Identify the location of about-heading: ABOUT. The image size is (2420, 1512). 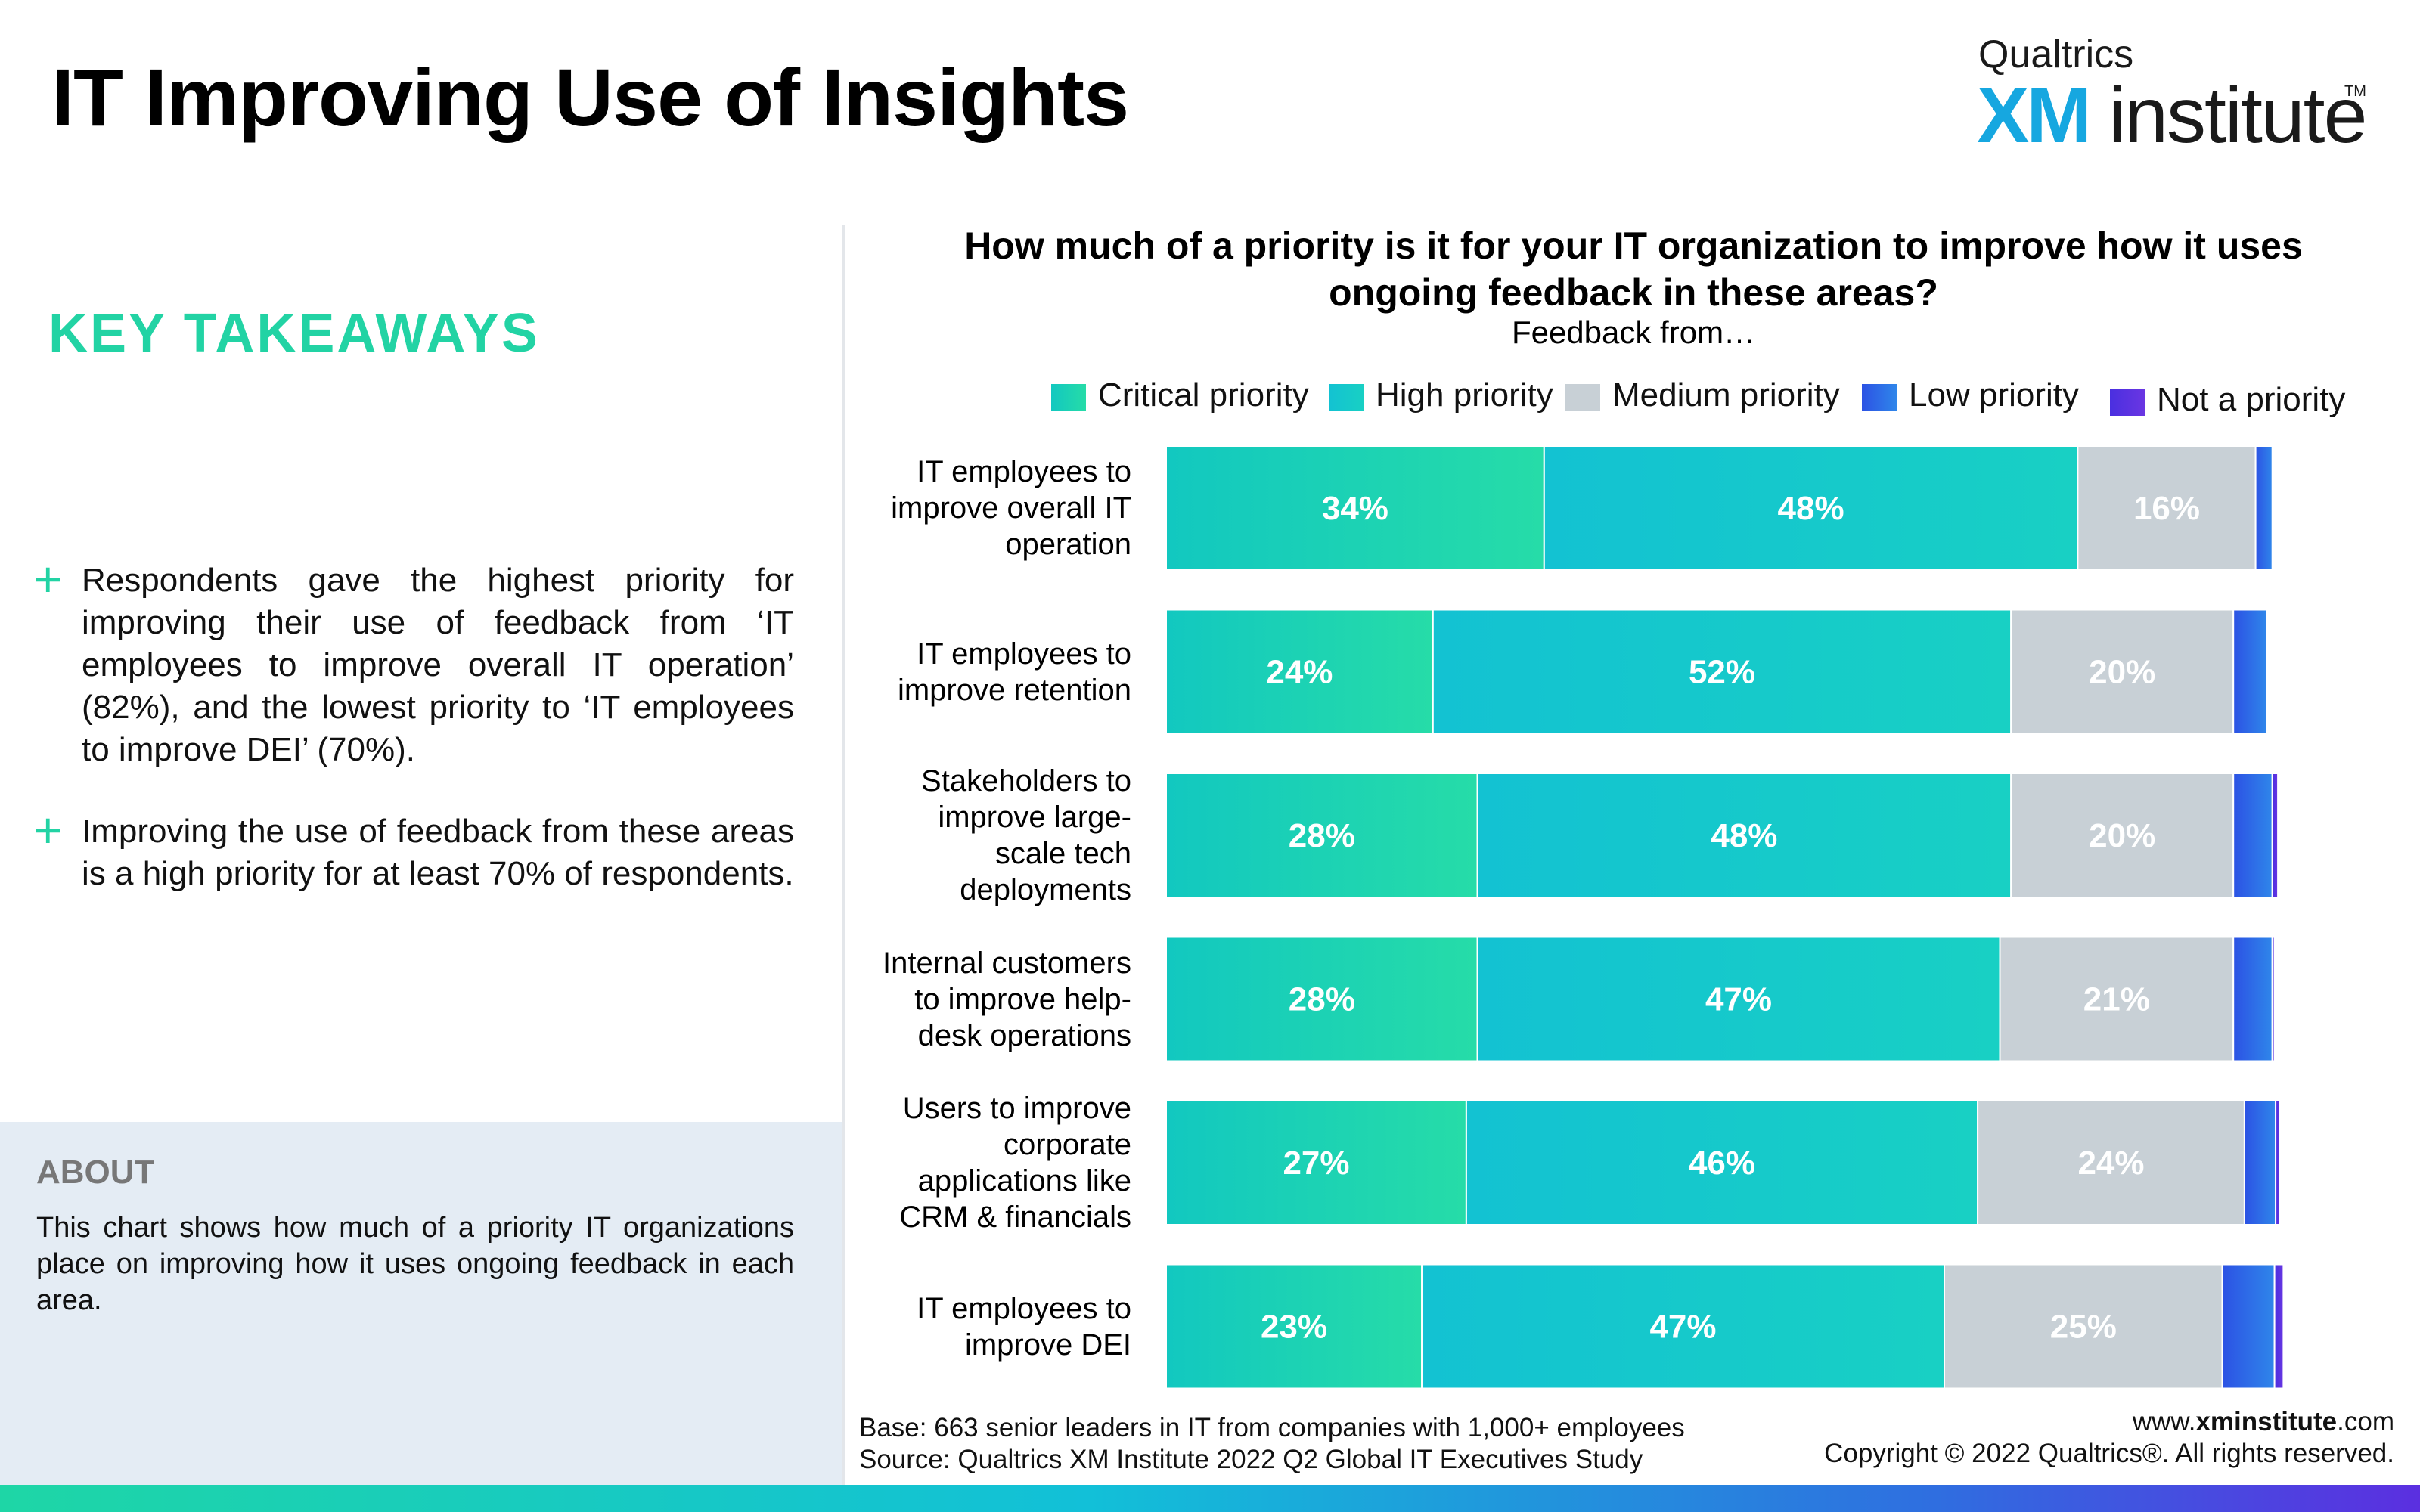
(95, 1172).